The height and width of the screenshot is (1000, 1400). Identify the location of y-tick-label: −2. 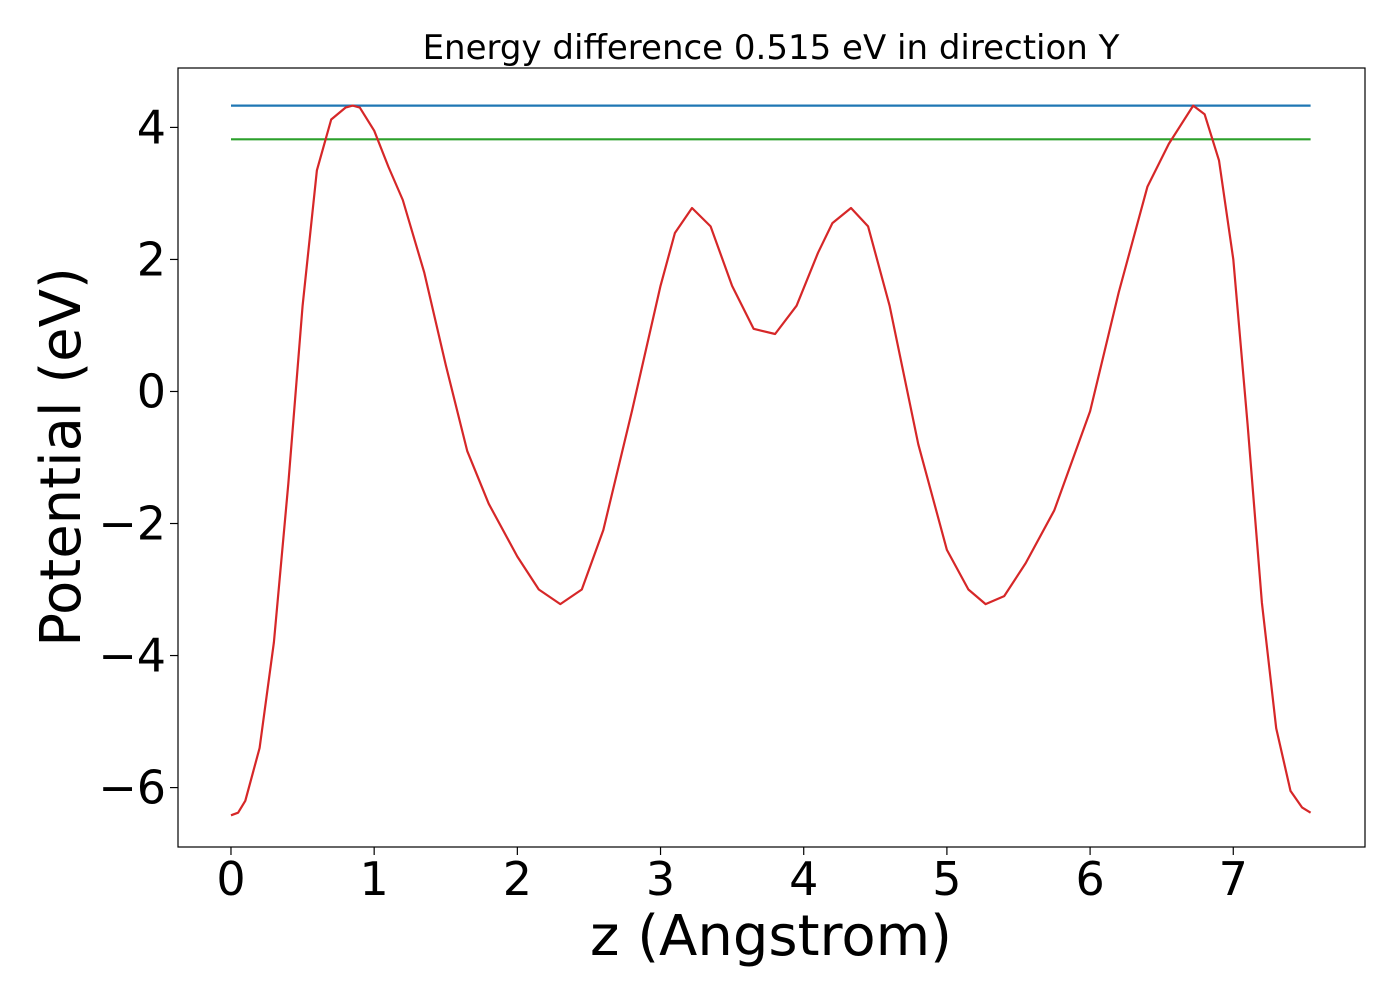
(132, 524).